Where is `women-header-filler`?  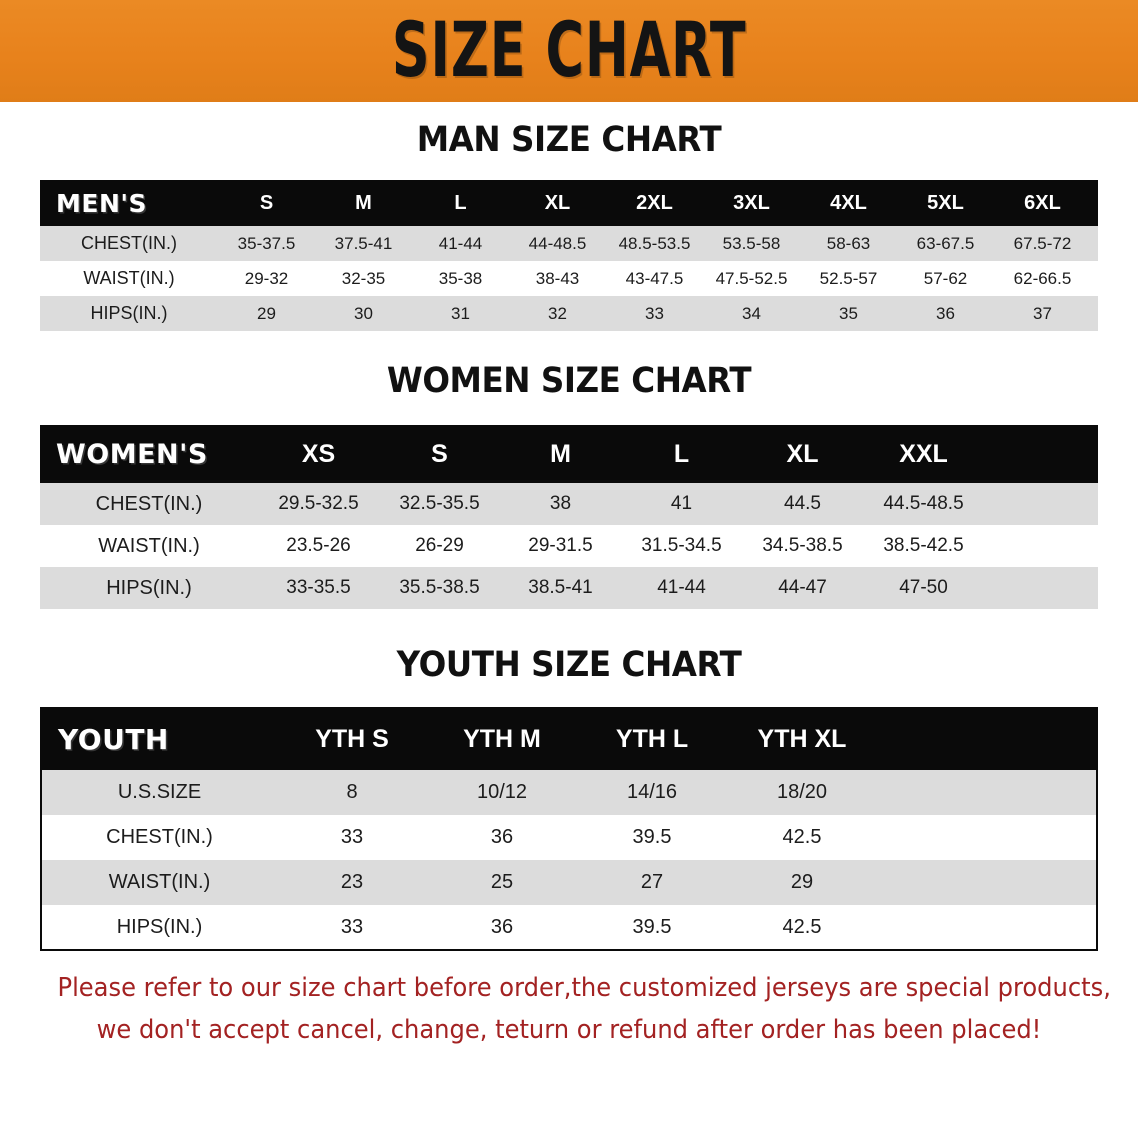 women-header-filler is located at coordinates (1041, 454).